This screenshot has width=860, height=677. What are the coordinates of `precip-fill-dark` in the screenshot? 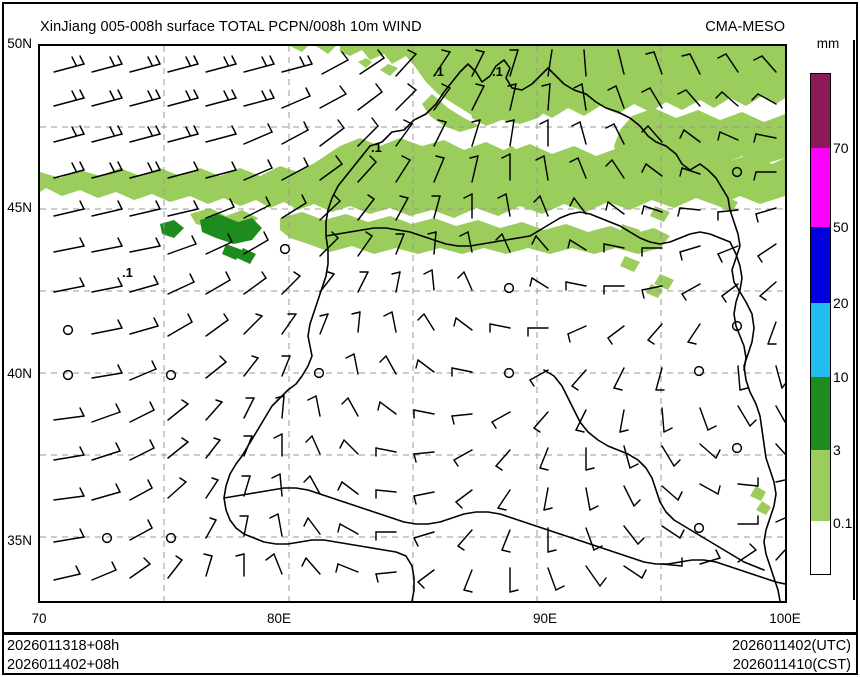 It's located at (211, 239).